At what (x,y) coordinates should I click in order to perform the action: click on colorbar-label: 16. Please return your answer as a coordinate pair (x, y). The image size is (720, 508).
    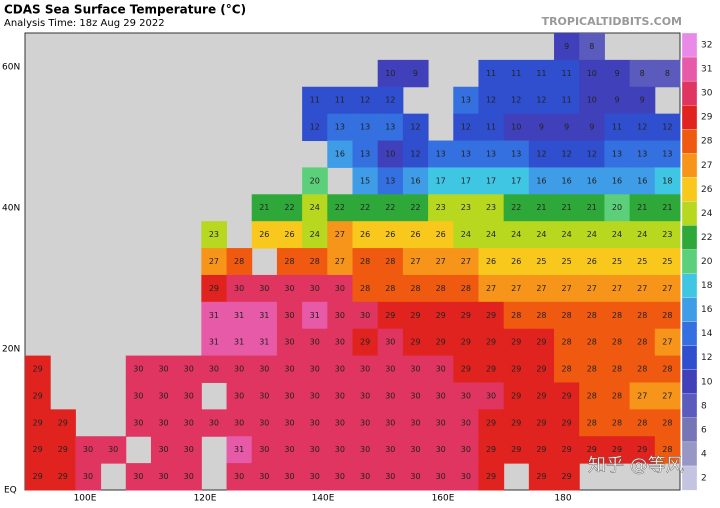
    Looking at the image, I should click on (707, 310).